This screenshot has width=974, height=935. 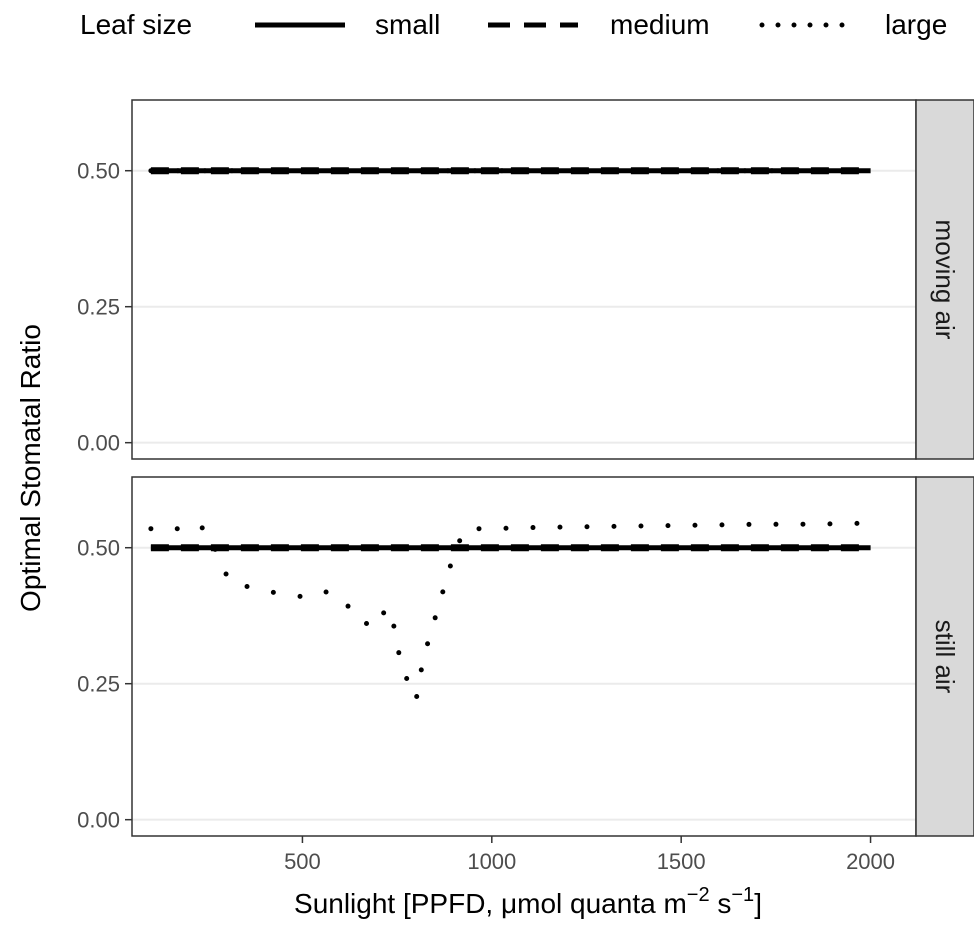 I want to click on panel-1-strip-label: moving air, so click(x=945, y=280).